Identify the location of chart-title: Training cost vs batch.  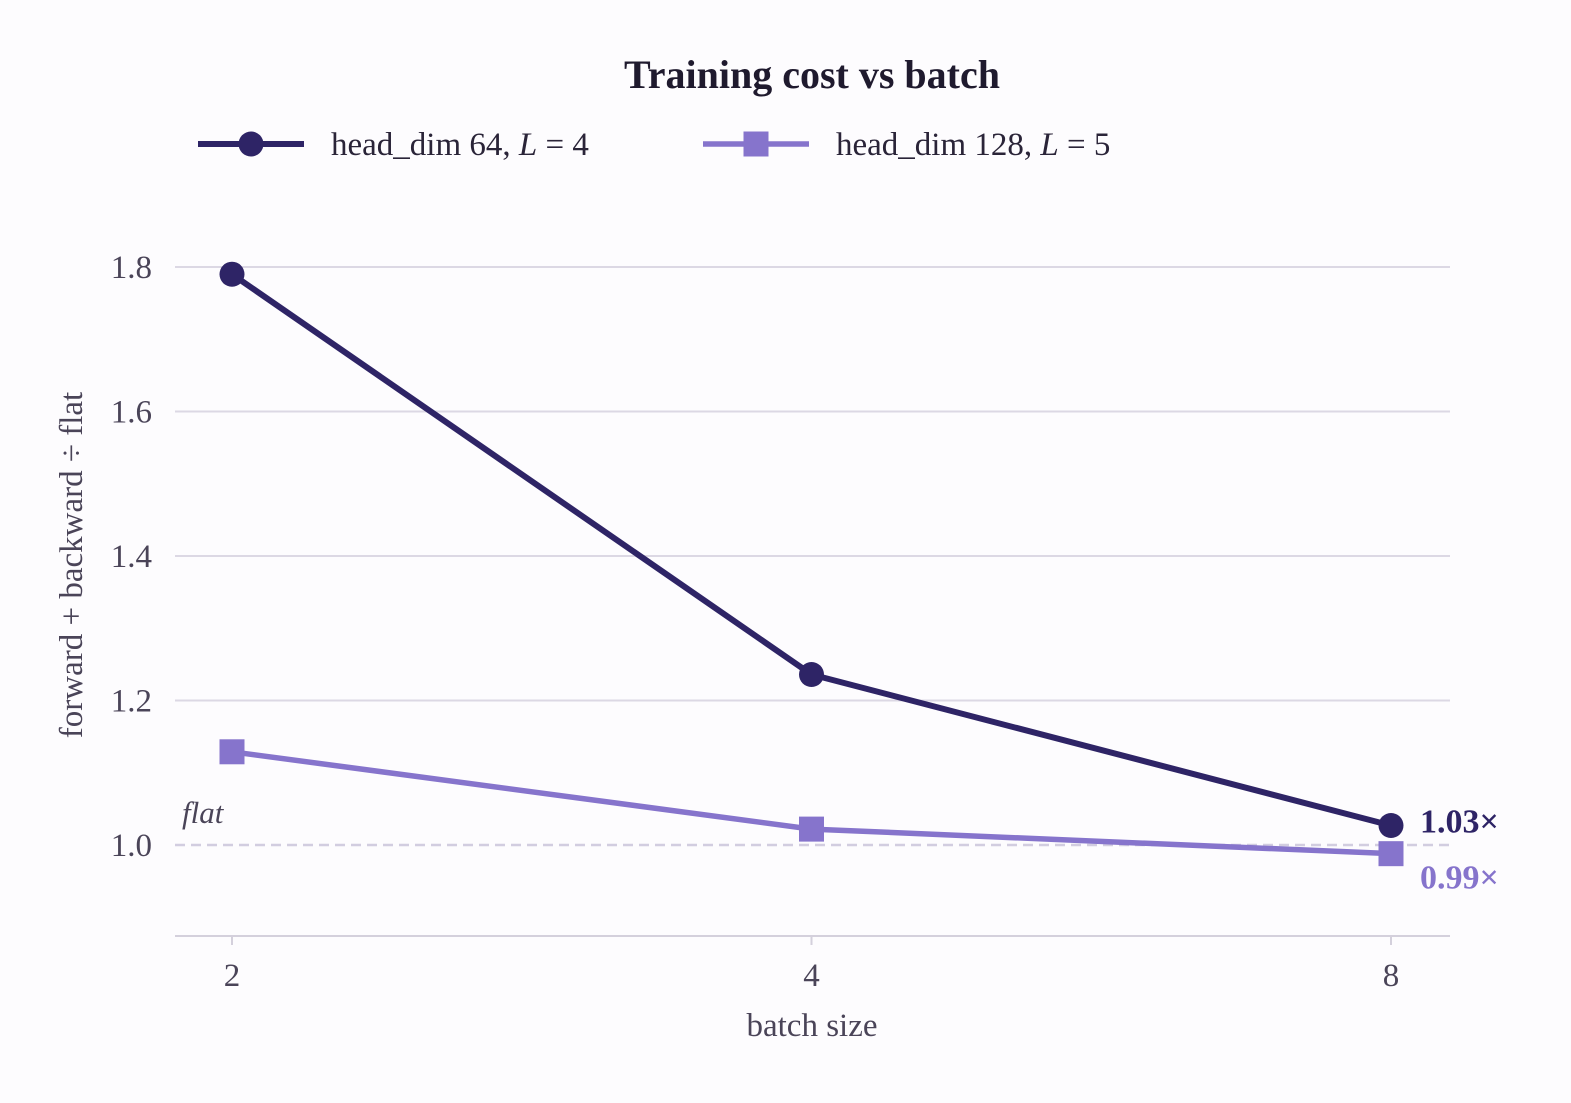
(812, 74).